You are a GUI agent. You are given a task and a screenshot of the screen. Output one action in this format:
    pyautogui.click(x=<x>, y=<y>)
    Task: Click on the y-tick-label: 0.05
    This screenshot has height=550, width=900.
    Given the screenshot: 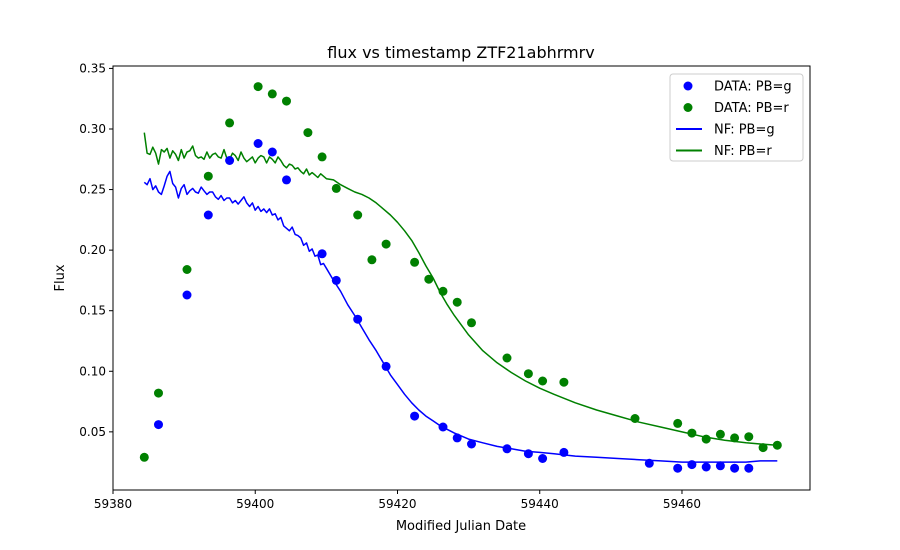 What is the action you would take?
    pyautogui.click(x=92, y=432)
    